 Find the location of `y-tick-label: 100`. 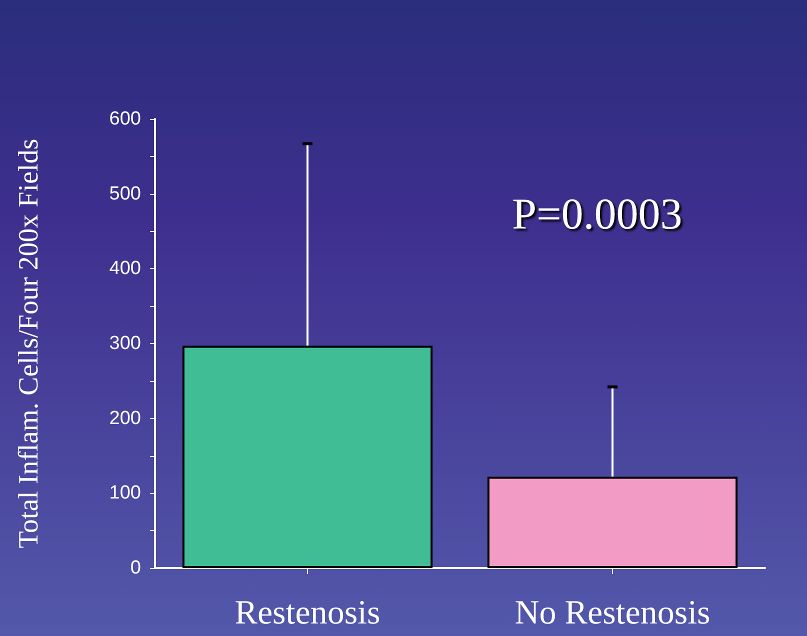

y-tick-label: 100 is located at coordinates (125, 493).